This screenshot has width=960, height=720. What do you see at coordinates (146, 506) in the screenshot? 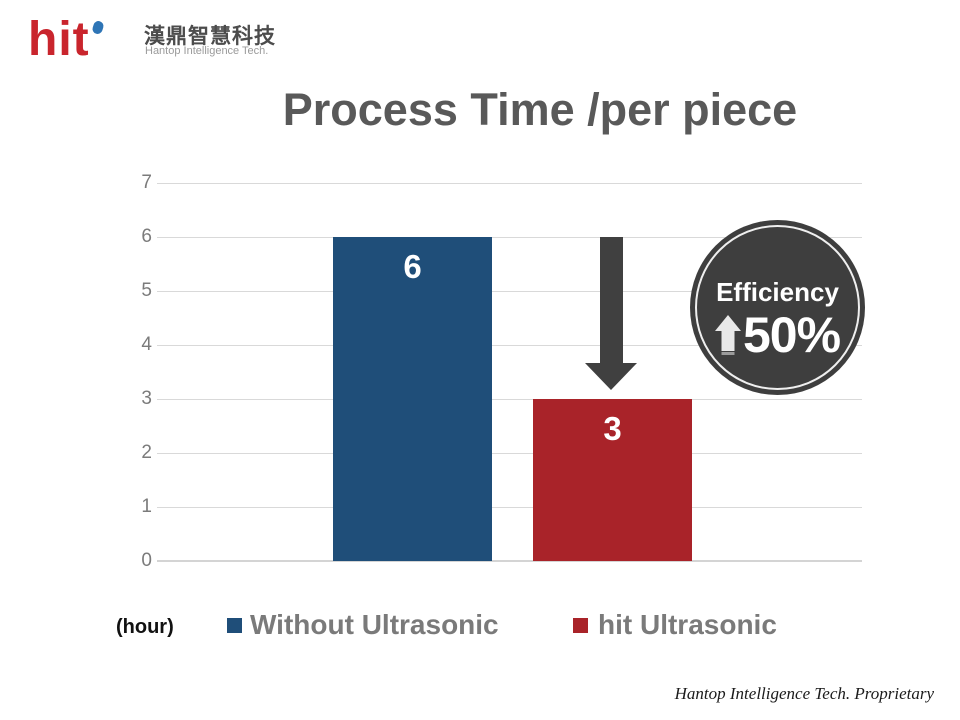
I see `y-axis-tick-label: 1` at bounding box center [146, 506].